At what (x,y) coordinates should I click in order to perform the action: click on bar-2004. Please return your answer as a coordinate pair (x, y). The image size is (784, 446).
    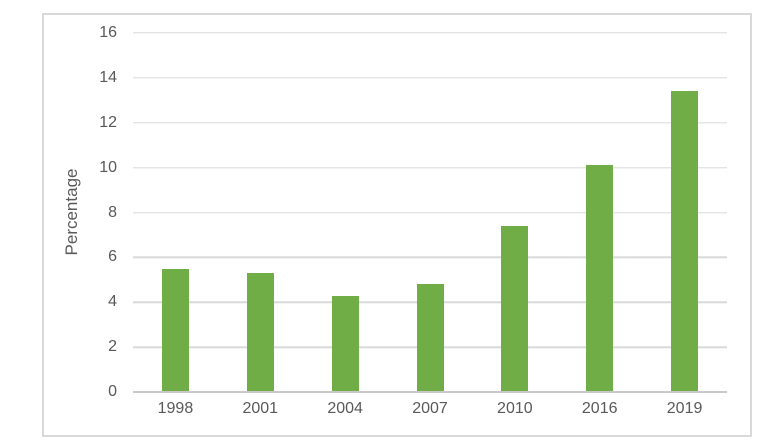
    Looking at the image, I should click on (345, 343).